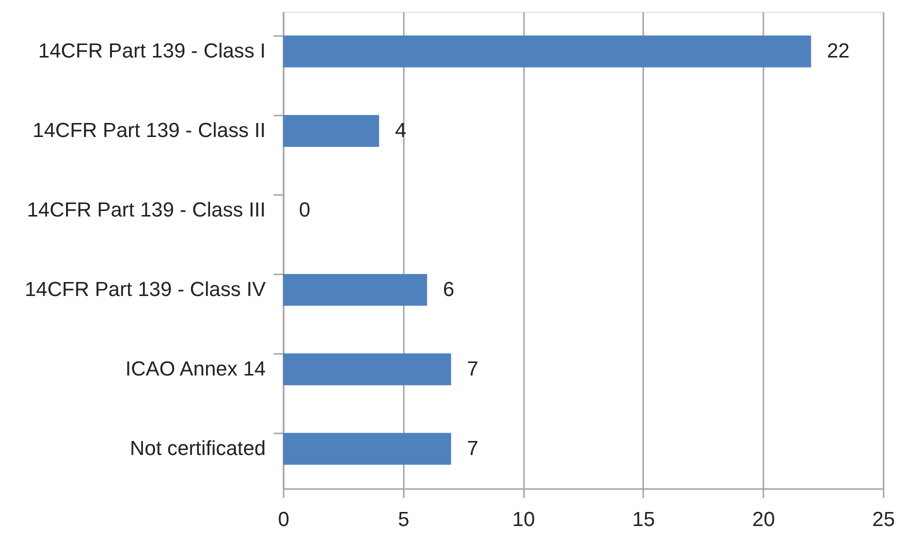 This screenshot has width=897, height=535. Describe the element at coordinates (146, 210) in the screenshot. I see `y-tick-label: 14CFR Part 139 - Class III` at that location.